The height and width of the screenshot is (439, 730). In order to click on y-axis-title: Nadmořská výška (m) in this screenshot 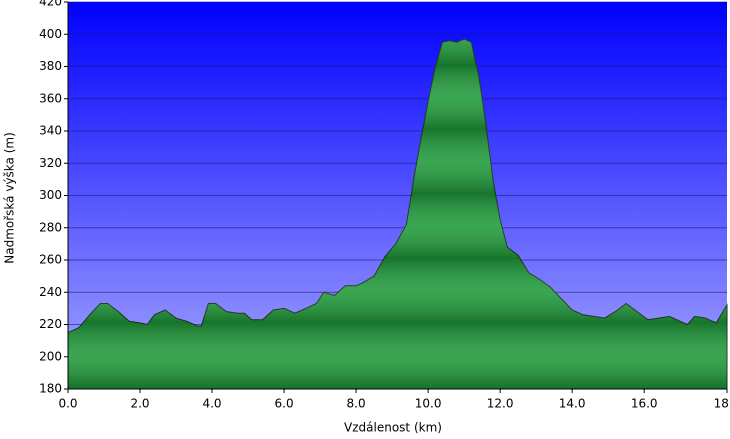, I will do `click(10, 197)`.